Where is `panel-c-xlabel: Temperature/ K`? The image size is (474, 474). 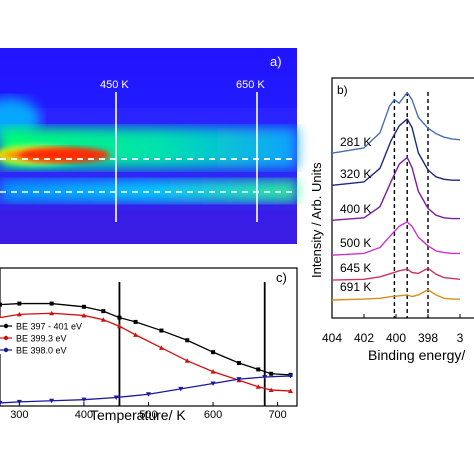
panel-c-xlabel: Temperature/ K is located at coordinates (138, 415).